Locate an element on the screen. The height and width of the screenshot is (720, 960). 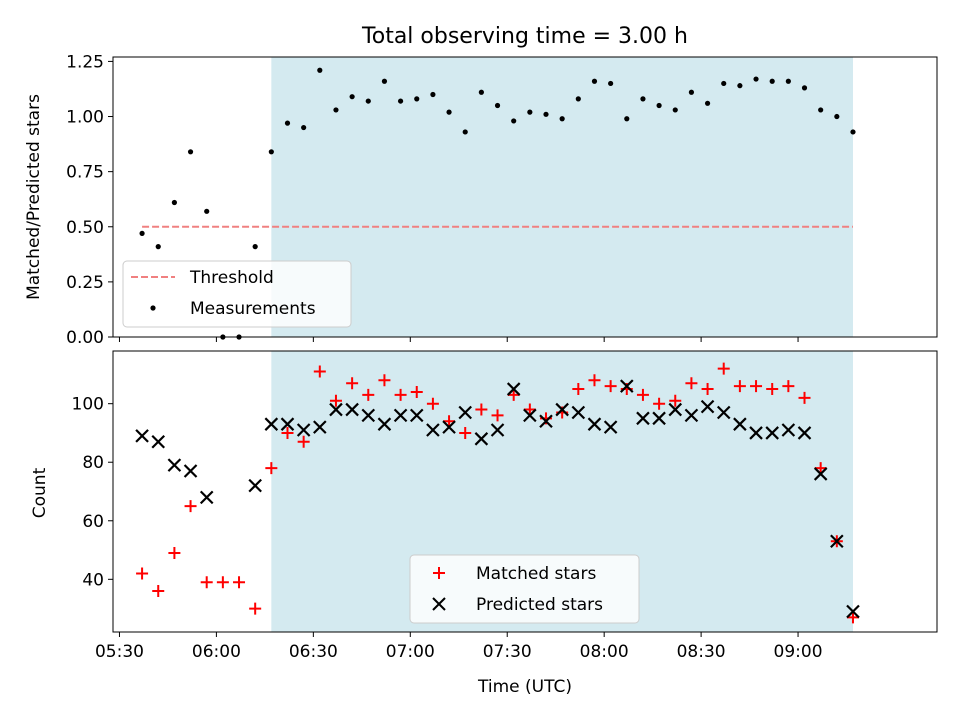
count-y-axis: 40 60 80 100 is located at coordinates (92, 492).